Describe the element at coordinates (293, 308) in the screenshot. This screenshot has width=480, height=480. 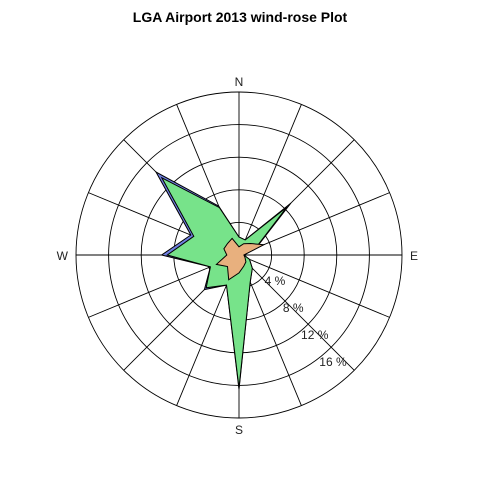
I see `ring-label-8: 8 %` at that location.